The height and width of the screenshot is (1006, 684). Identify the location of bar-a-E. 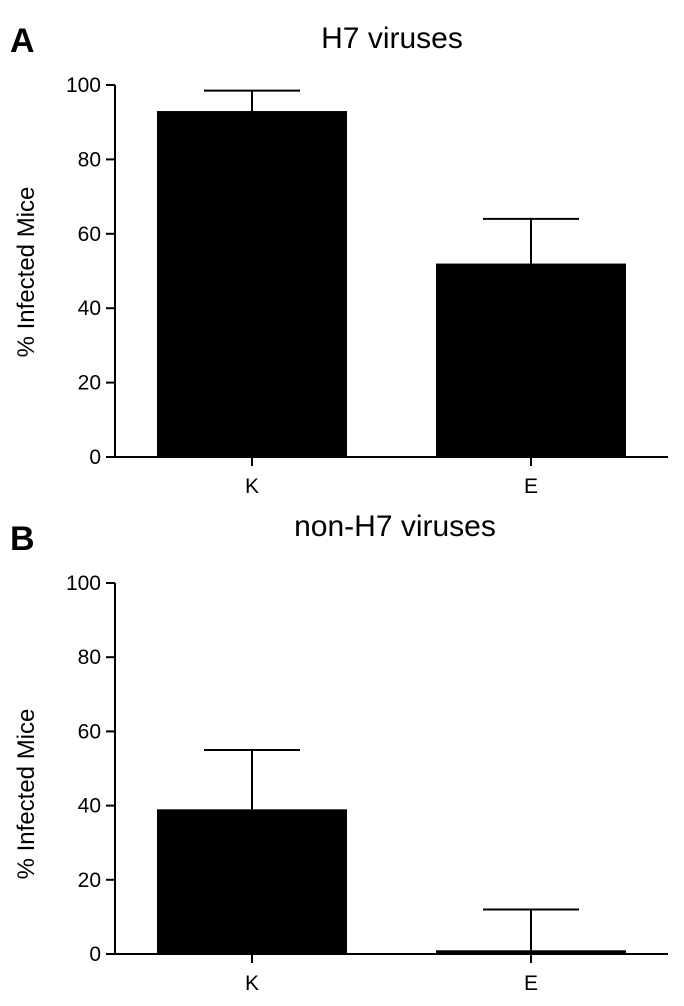
(531, 360).